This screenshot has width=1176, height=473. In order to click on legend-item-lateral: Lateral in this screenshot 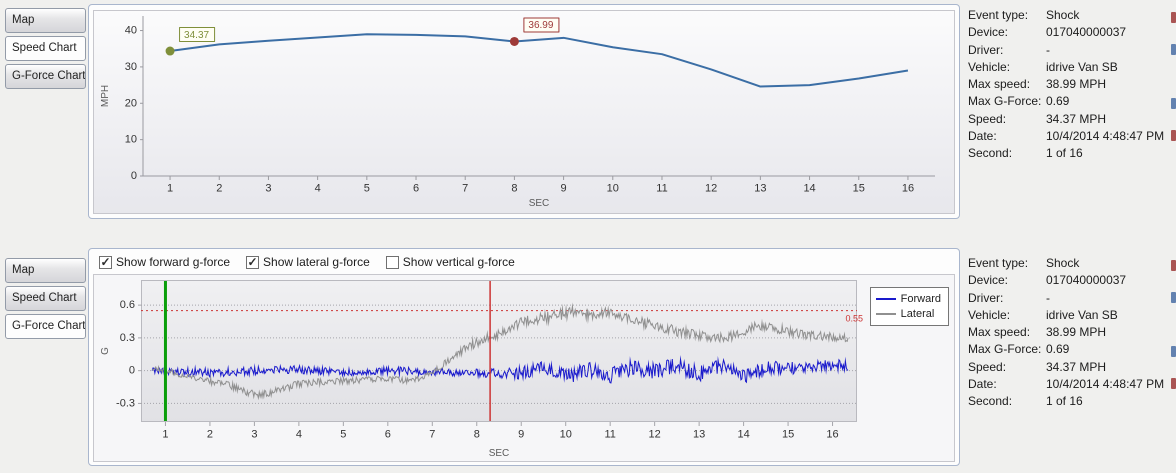, I will do `click(908, 313)`.